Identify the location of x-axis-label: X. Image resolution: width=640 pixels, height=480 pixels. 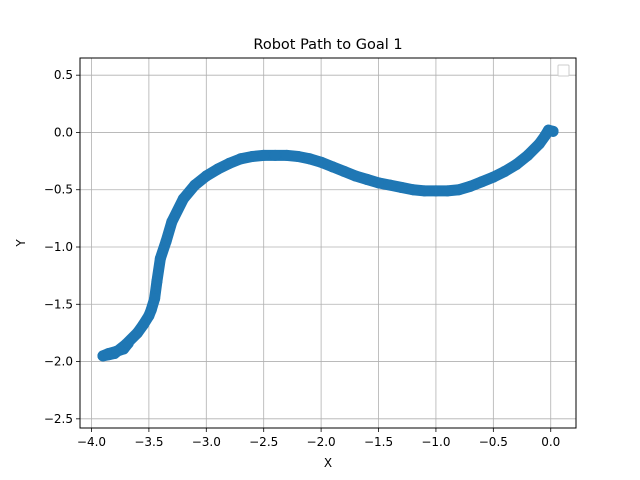
(328, 463).